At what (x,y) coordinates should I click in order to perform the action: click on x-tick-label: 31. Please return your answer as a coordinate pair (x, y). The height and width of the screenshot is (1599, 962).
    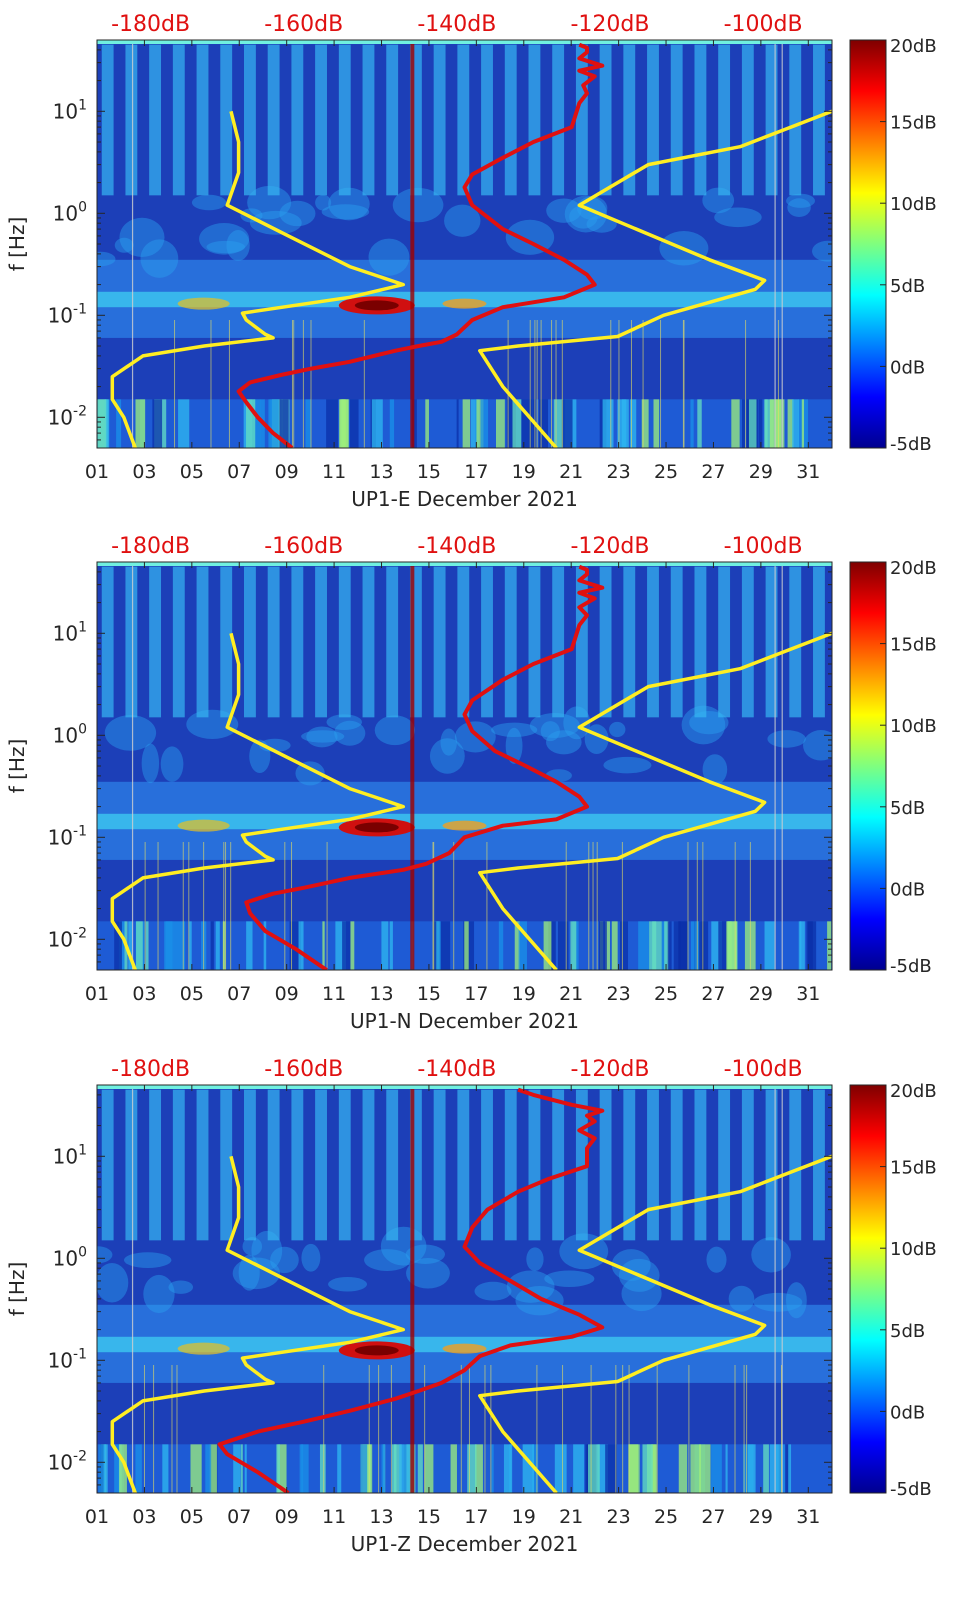
    Looking at the image, I should click on (808, 472).